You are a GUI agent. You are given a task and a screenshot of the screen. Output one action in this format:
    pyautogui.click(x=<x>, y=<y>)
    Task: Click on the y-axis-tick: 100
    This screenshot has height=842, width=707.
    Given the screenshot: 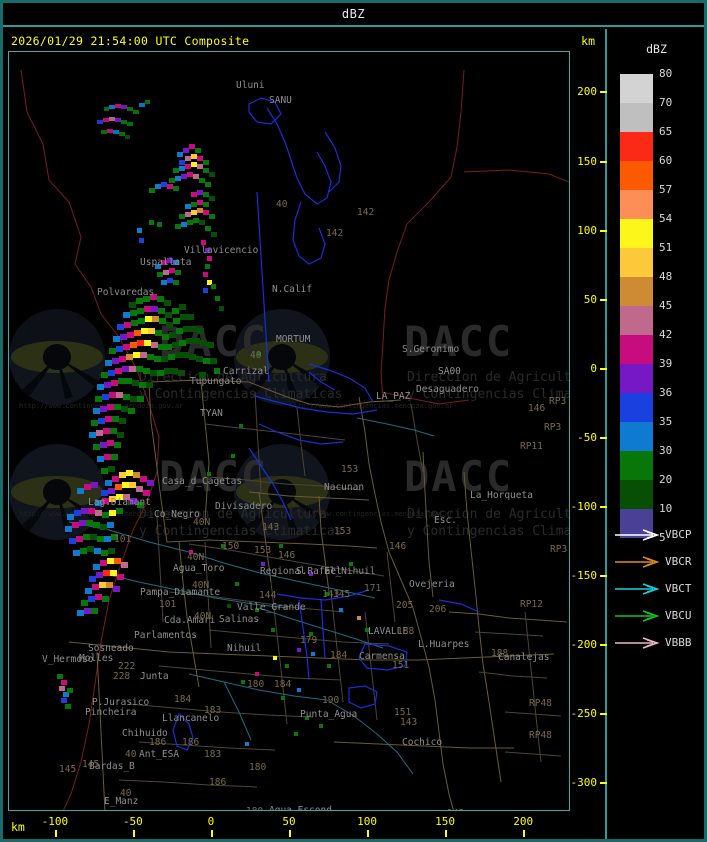 What is the action you would take?
    pyautogui.click(x=588, y=230)
    